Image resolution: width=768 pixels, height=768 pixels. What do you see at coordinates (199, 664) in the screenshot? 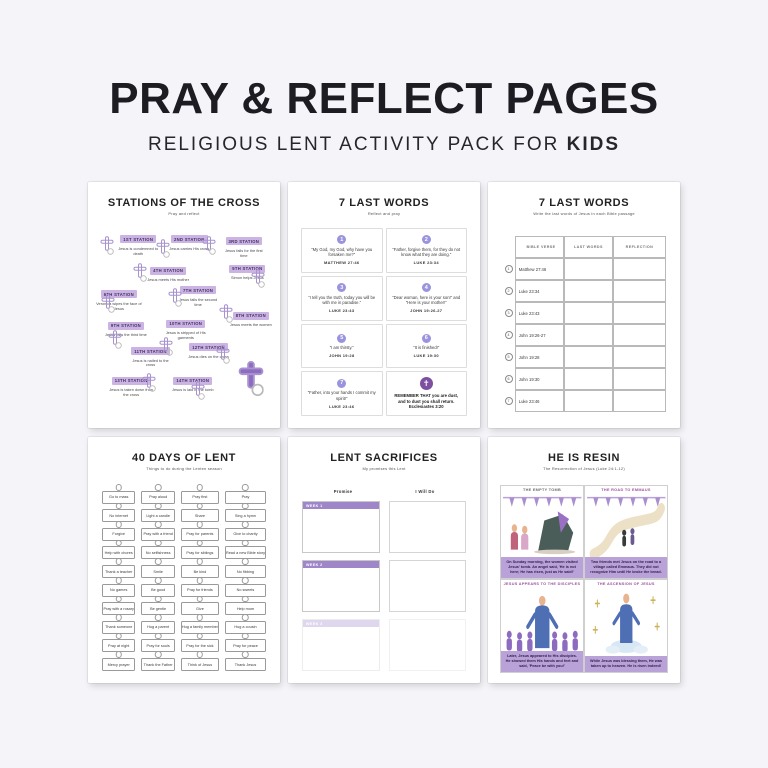
I see `activity-box: Think of Jesus` at bounding box center [199, 664].